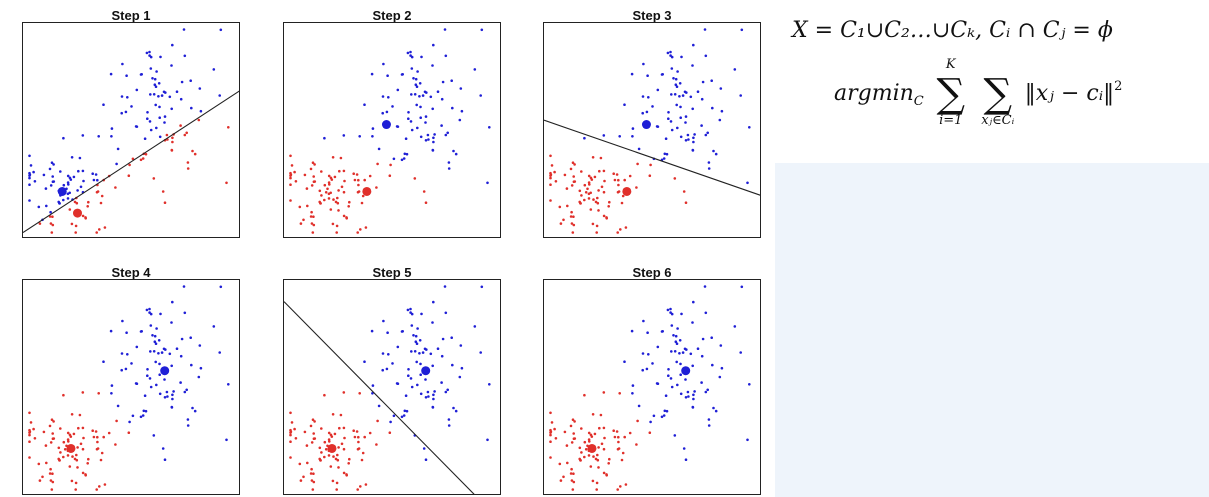 The image size is (1209, 497). I want to click on norm-power: 2, so click(1118, 86).